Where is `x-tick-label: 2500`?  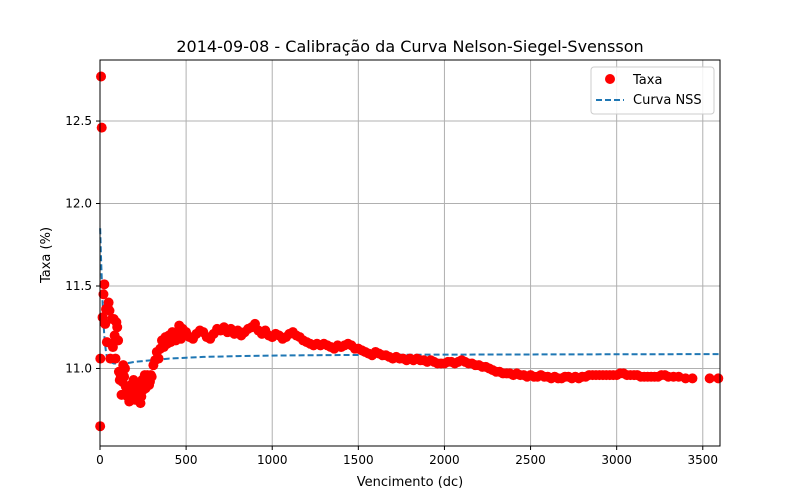
x-tick-label: 2500 is located at coordinates (530, 460).